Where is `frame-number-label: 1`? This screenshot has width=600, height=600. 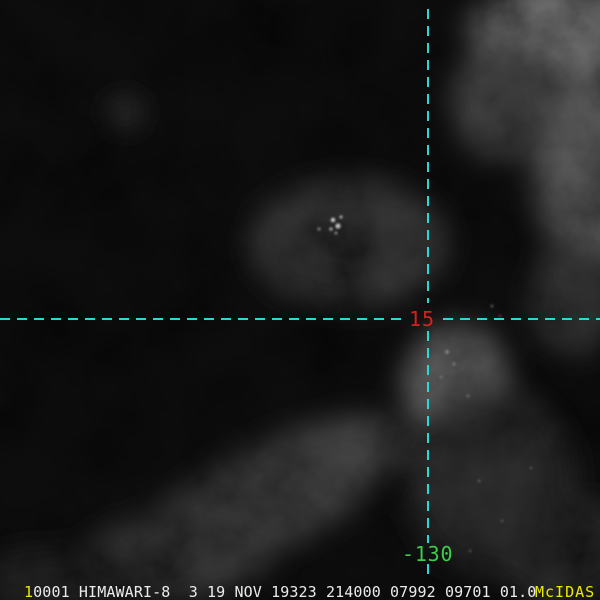 frame-number-label: 1 is located at coordinates (29, 591).